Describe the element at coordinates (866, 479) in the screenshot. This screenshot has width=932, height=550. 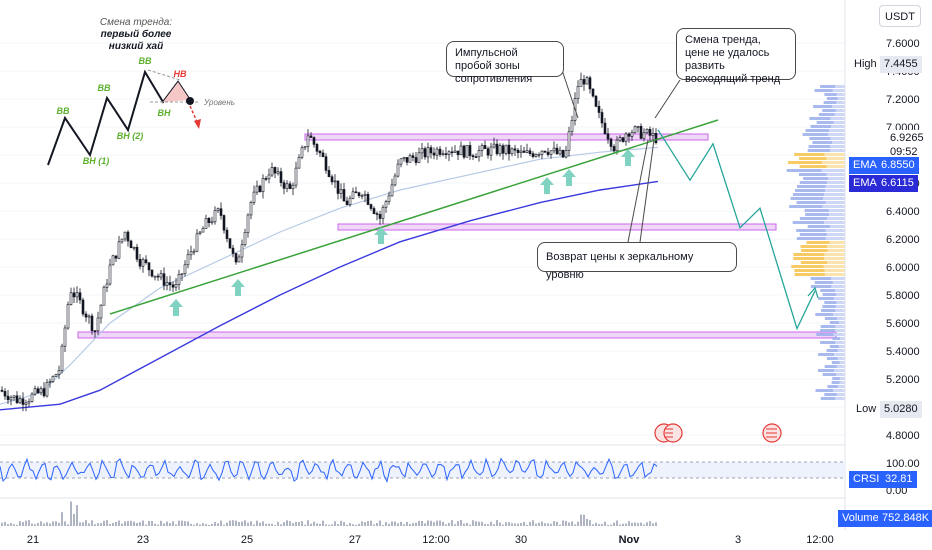
I see `crsi-label: CRSI` at that location.